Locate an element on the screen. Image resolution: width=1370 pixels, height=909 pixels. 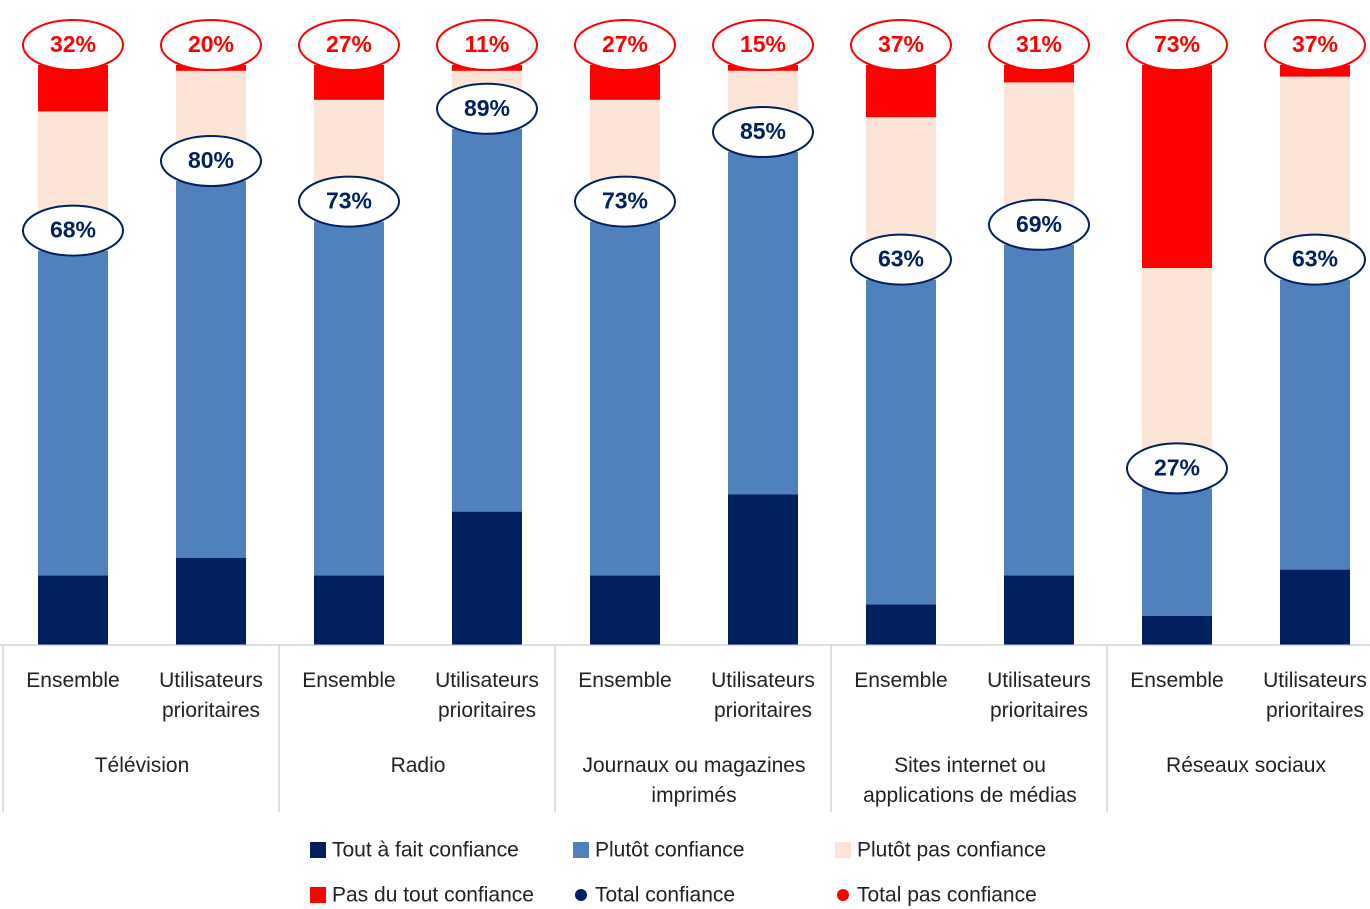
value-label: 15% is located at coordinates (763, 44).